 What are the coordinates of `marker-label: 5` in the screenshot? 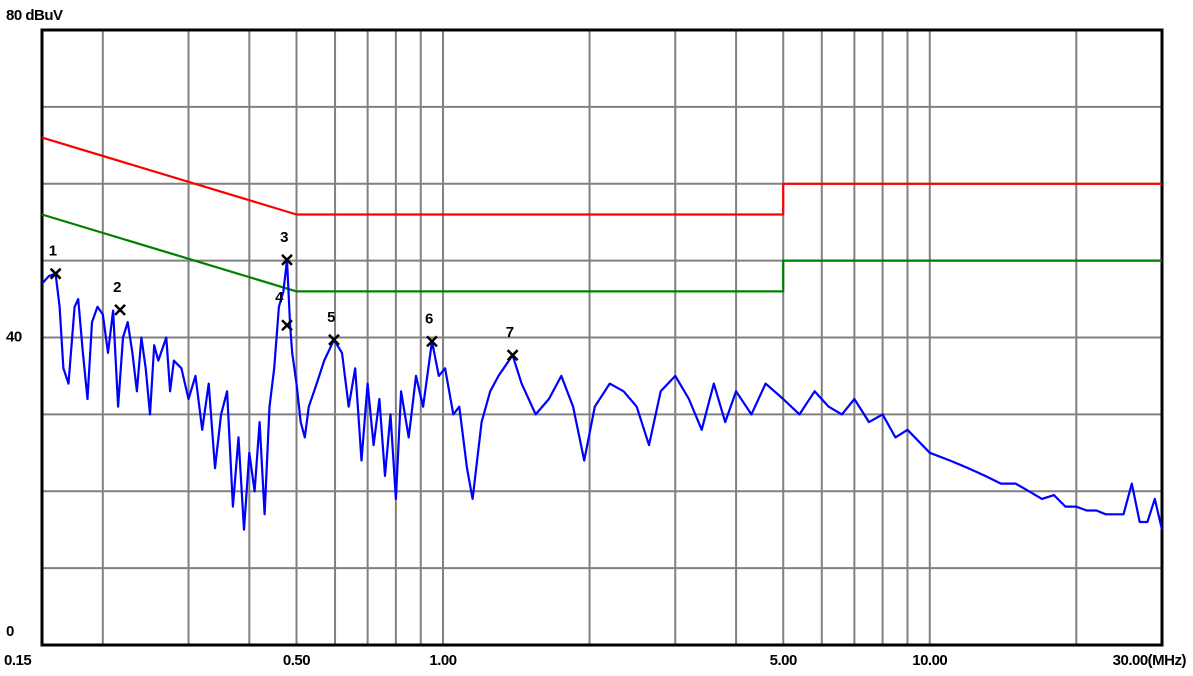 It's located at (331, 317).